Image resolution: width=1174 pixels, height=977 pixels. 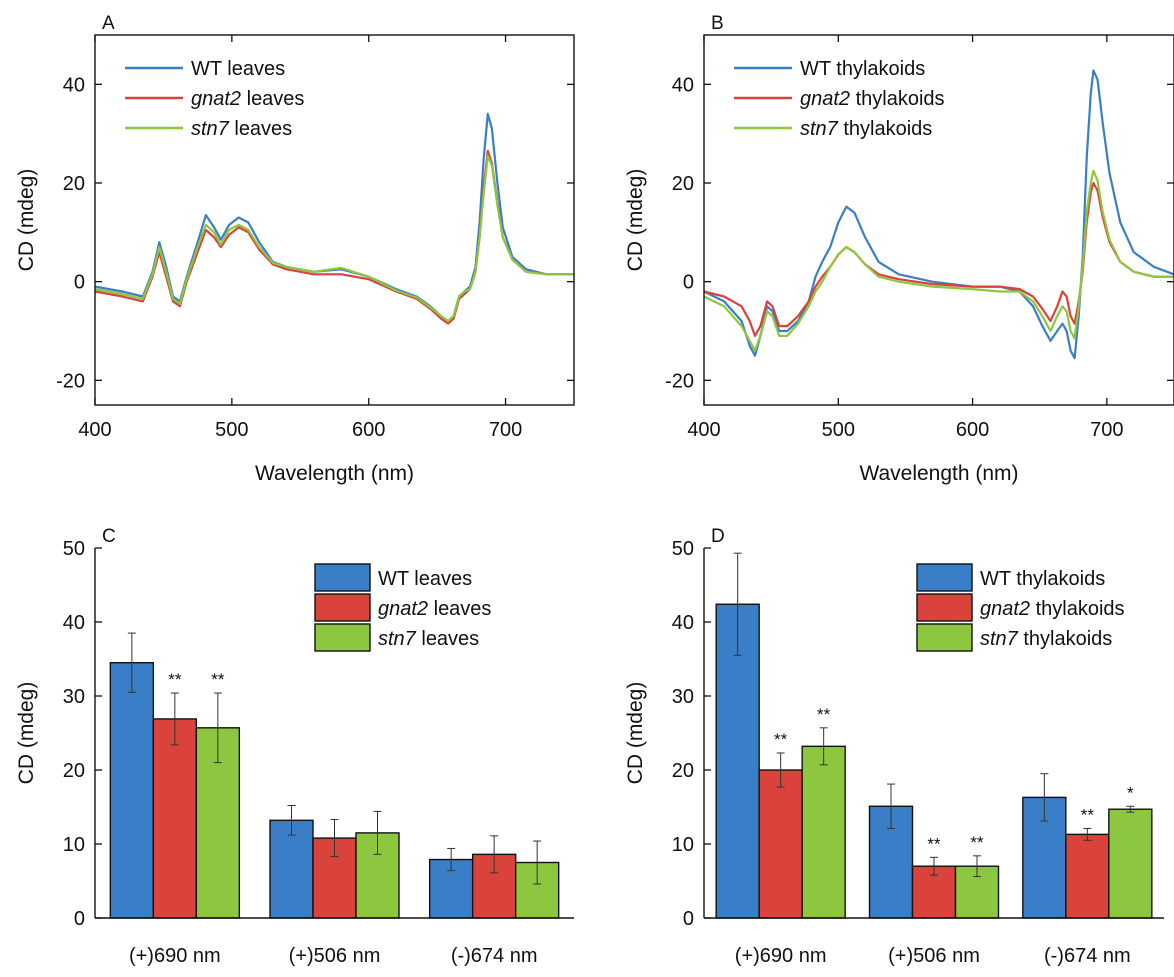 What do you see at coordinates (718, 536) in the screenshot?
I see `panel-label: D` at bounding box center [718, 536].